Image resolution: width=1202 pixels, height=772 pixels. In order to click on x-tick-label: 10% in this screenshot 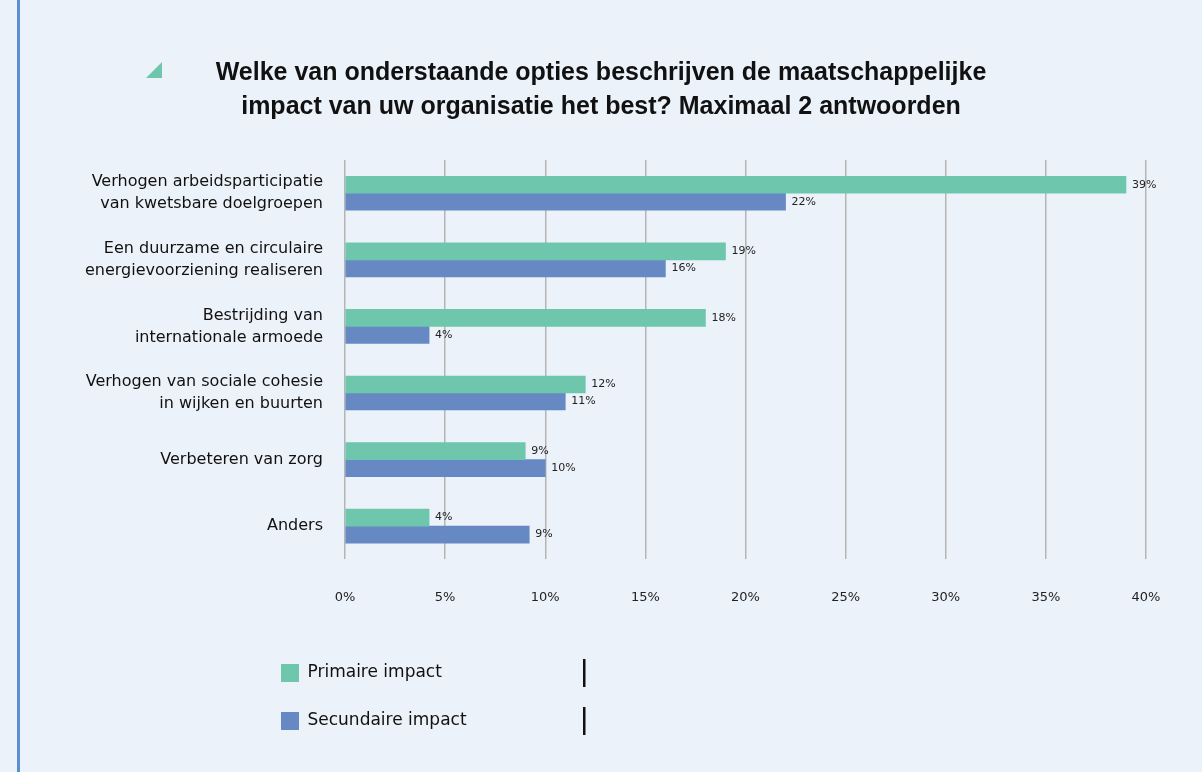, I will do `click(545, 596)`.